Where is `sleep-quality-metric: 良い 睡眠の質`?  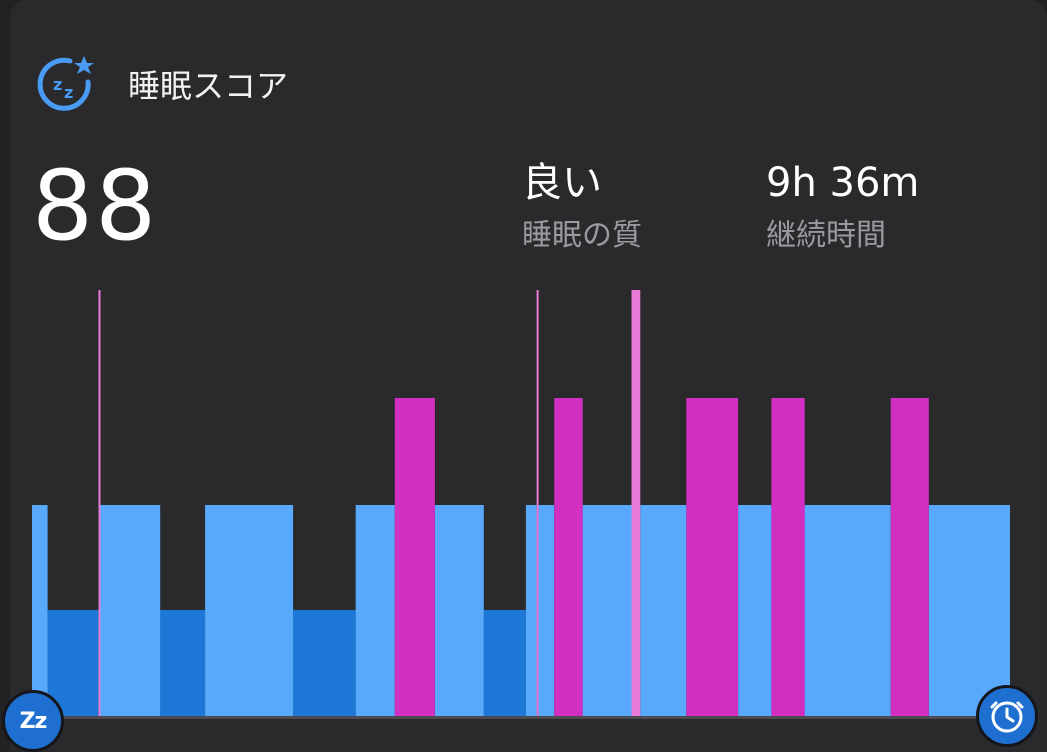 sleep-quality-metric: 良い 睡眠の質 is located at coordinates (582, 207).